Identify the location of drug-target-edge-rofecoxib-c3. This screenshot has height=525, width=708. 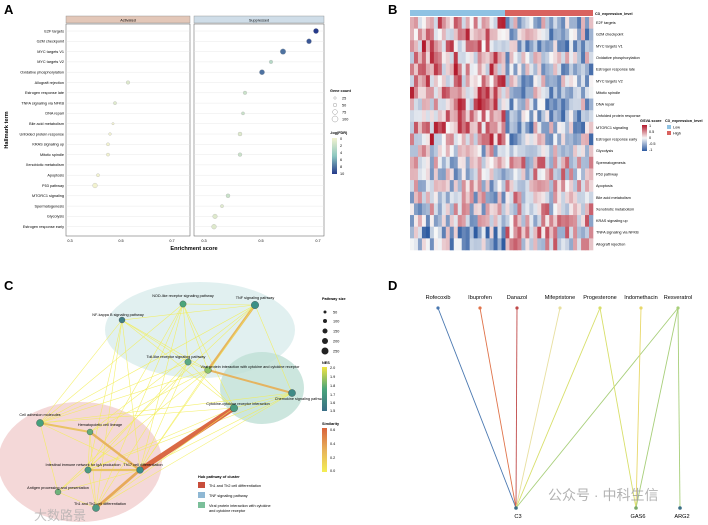
(477, 408).